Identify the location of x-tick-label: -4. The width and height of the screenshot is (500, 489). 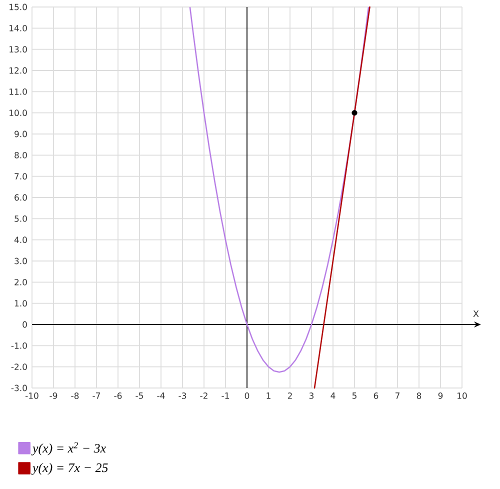
(161, 395).